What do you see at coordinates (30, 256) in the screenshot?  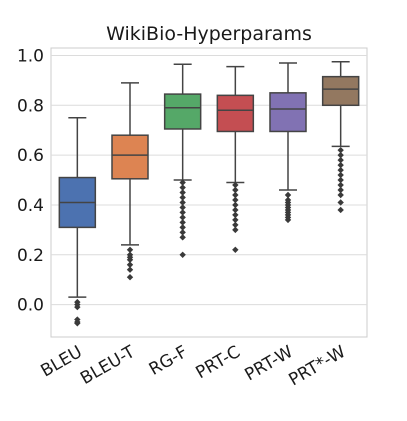 I see `y-tick-label: 0.2` at bounding box center [30, 256].